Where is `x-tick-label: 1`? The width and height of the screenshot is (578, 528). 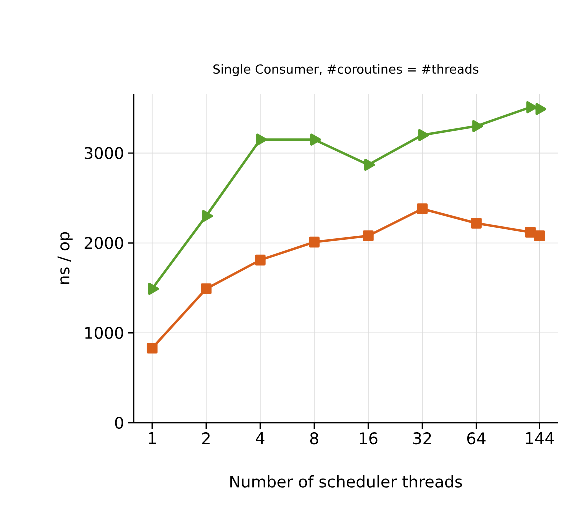 x-tick-label: 1 is located at coordinates (152, 438).